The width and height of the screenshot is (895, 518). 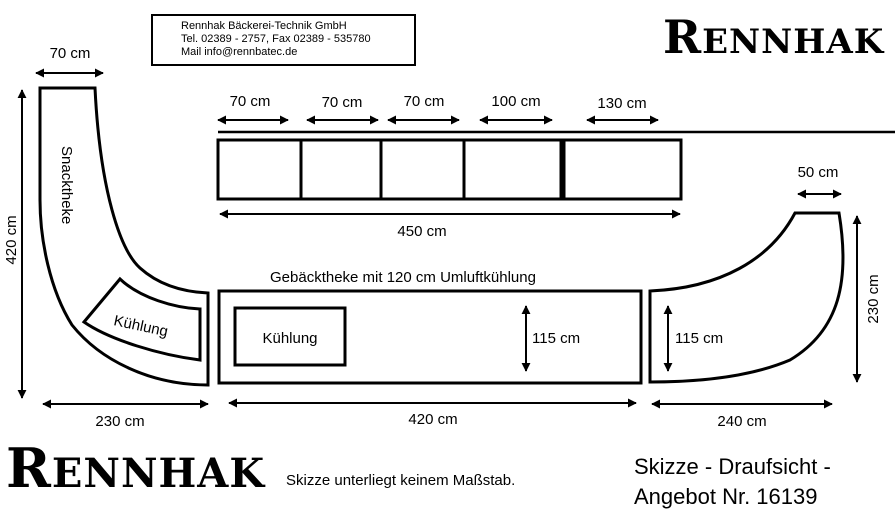 I want to click on company-phone: Tel. 02389 - 2757, Fax 02389 - 535780, so click(x=276, y=39).